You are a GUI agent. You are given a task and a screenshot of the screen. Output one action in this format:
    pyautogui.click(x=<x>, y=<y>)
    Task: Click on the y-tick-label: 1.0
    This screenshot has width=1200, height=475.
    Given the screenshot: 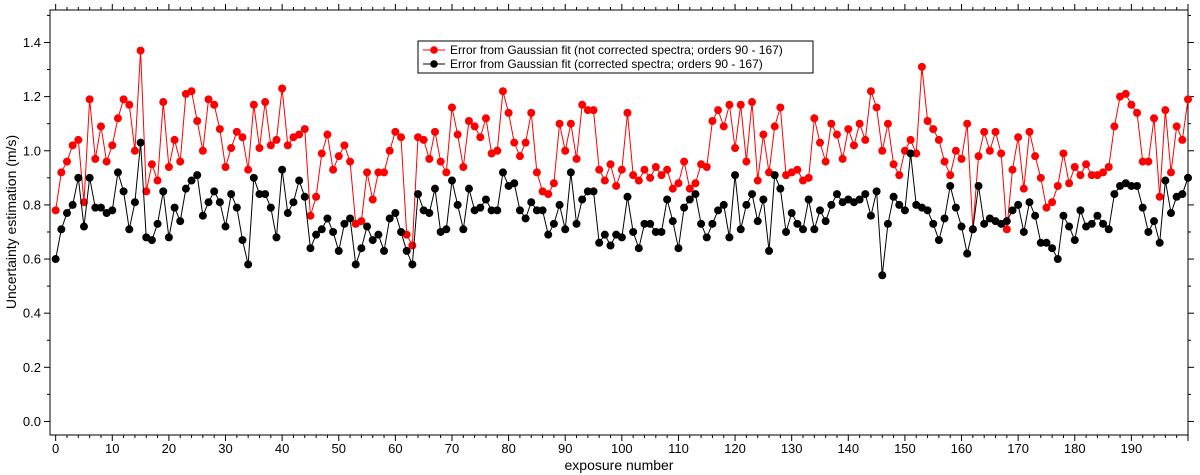 What is the action you would take?
    pyautogui.click(x=32, y=150)
    